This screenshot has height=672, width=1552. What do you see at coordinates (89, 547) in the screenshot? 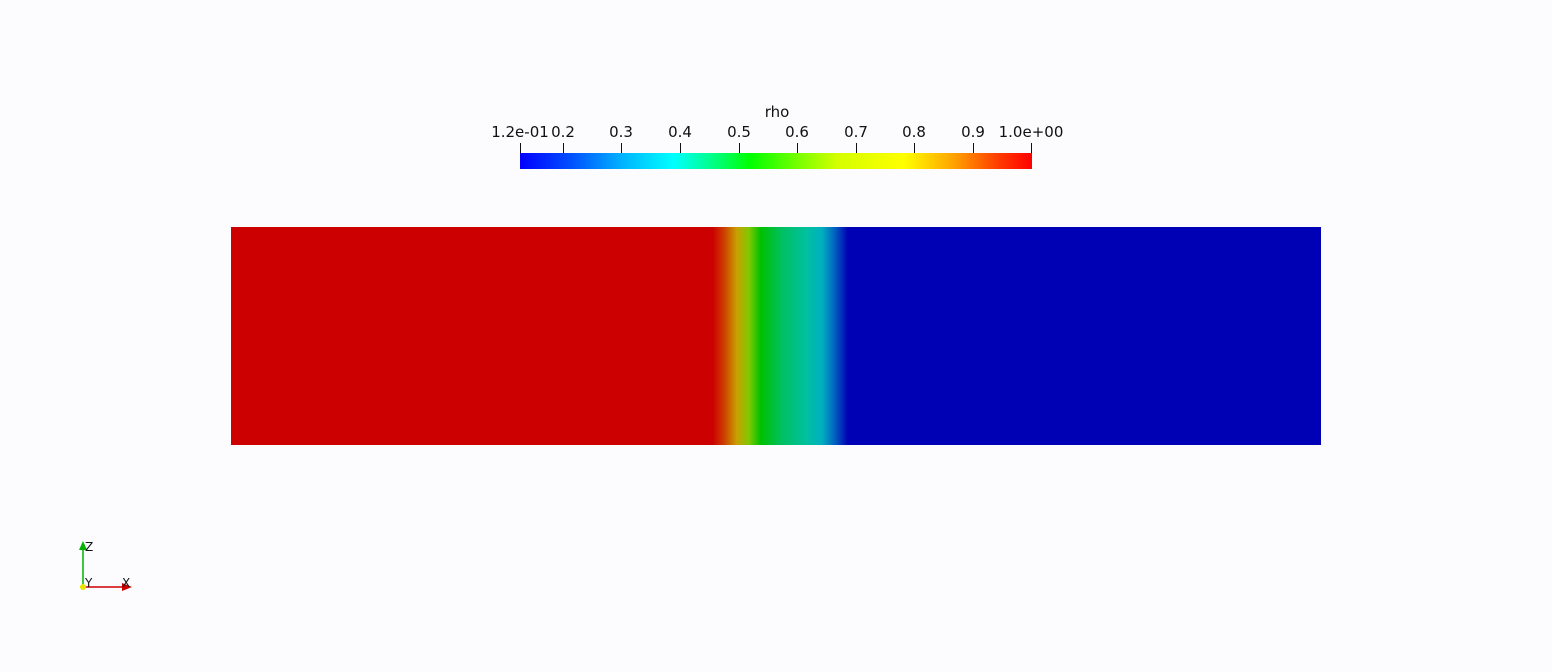
I see `z-axis-label: Z` at bounding box center [89, 547].